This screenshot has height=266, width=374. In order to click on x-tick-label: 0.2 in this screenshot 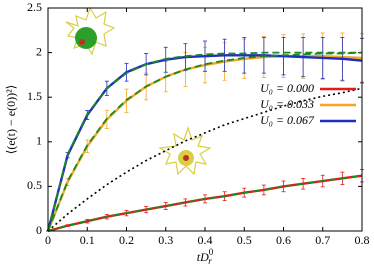, I will do `click(126, 240)`.